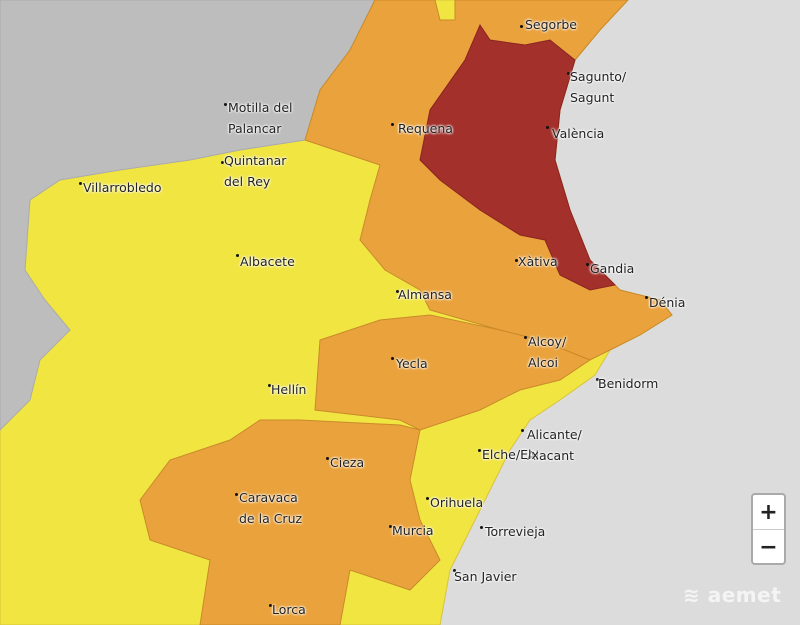 This screenshot has width=800, height=625. Describe the element at coordinates (255, 128) in the screenshot. I see `city-label-line: Palancar` at that location.